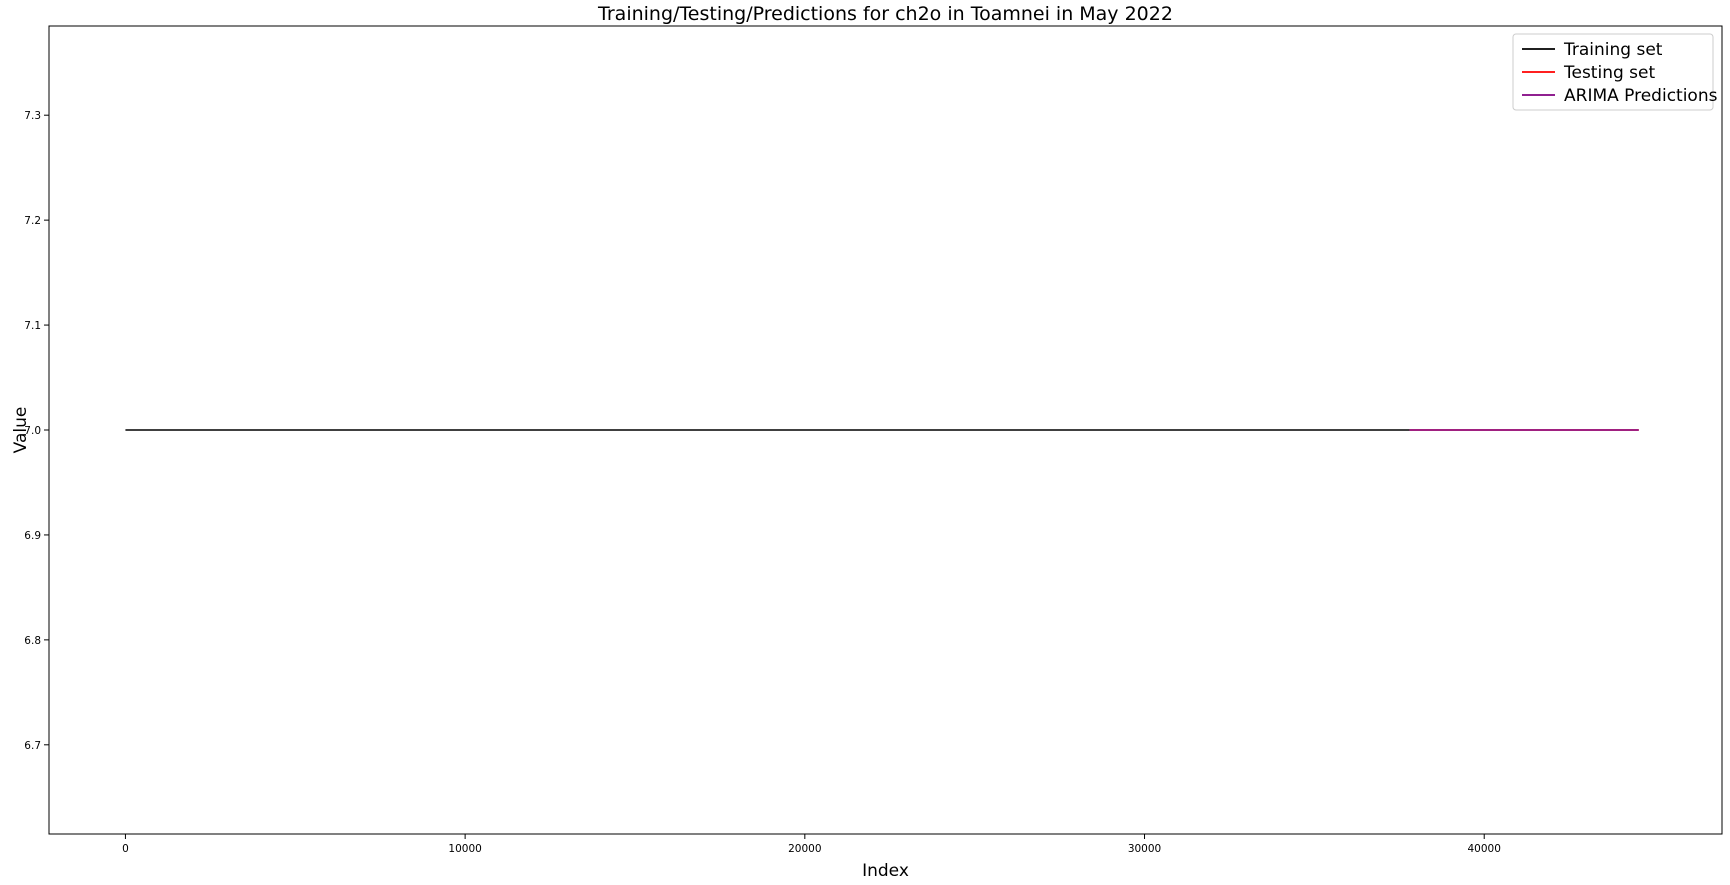  What do you see at coordinates (32, 746) in the screenshot?
I see `y-tick-label: 6.7` at bounding box center [32, 746].